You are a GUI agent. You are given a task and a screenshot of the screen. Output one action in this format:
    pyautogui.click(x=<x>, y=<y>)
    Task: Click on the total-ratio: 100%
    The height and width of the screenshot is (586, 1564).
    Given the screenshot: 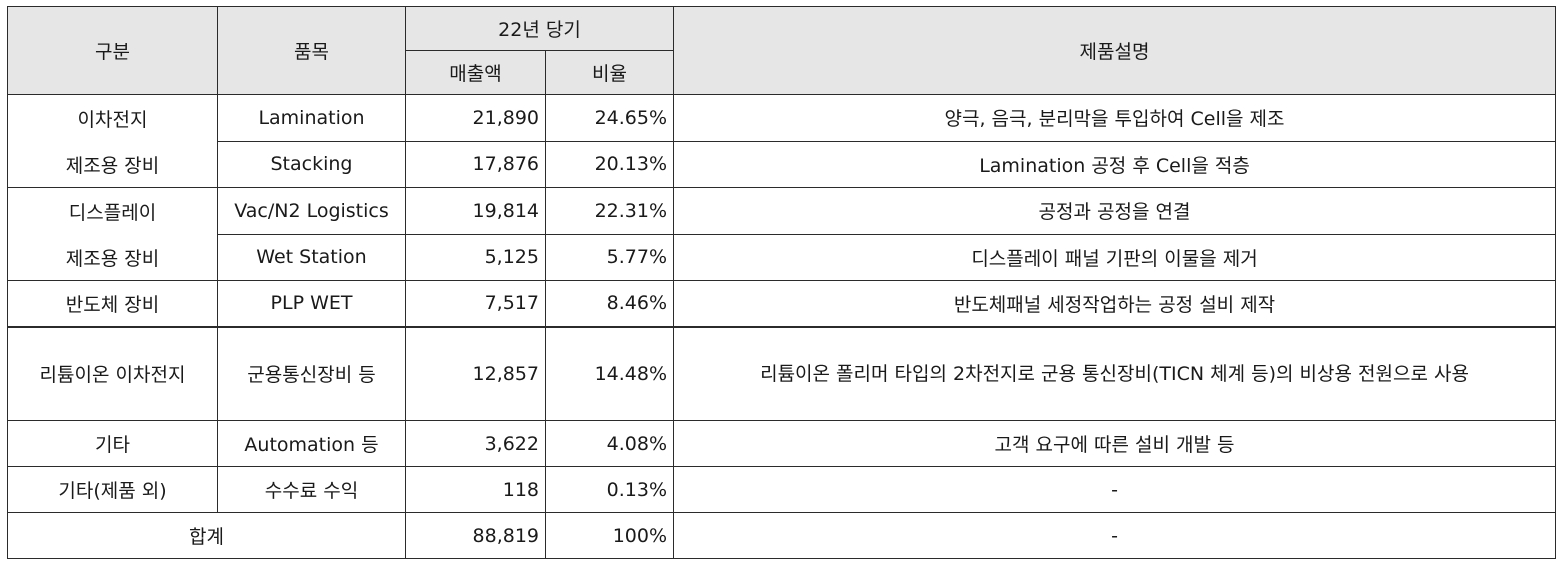 What is the action you would take?
    pyautogui.click(x=609, y=535)
    